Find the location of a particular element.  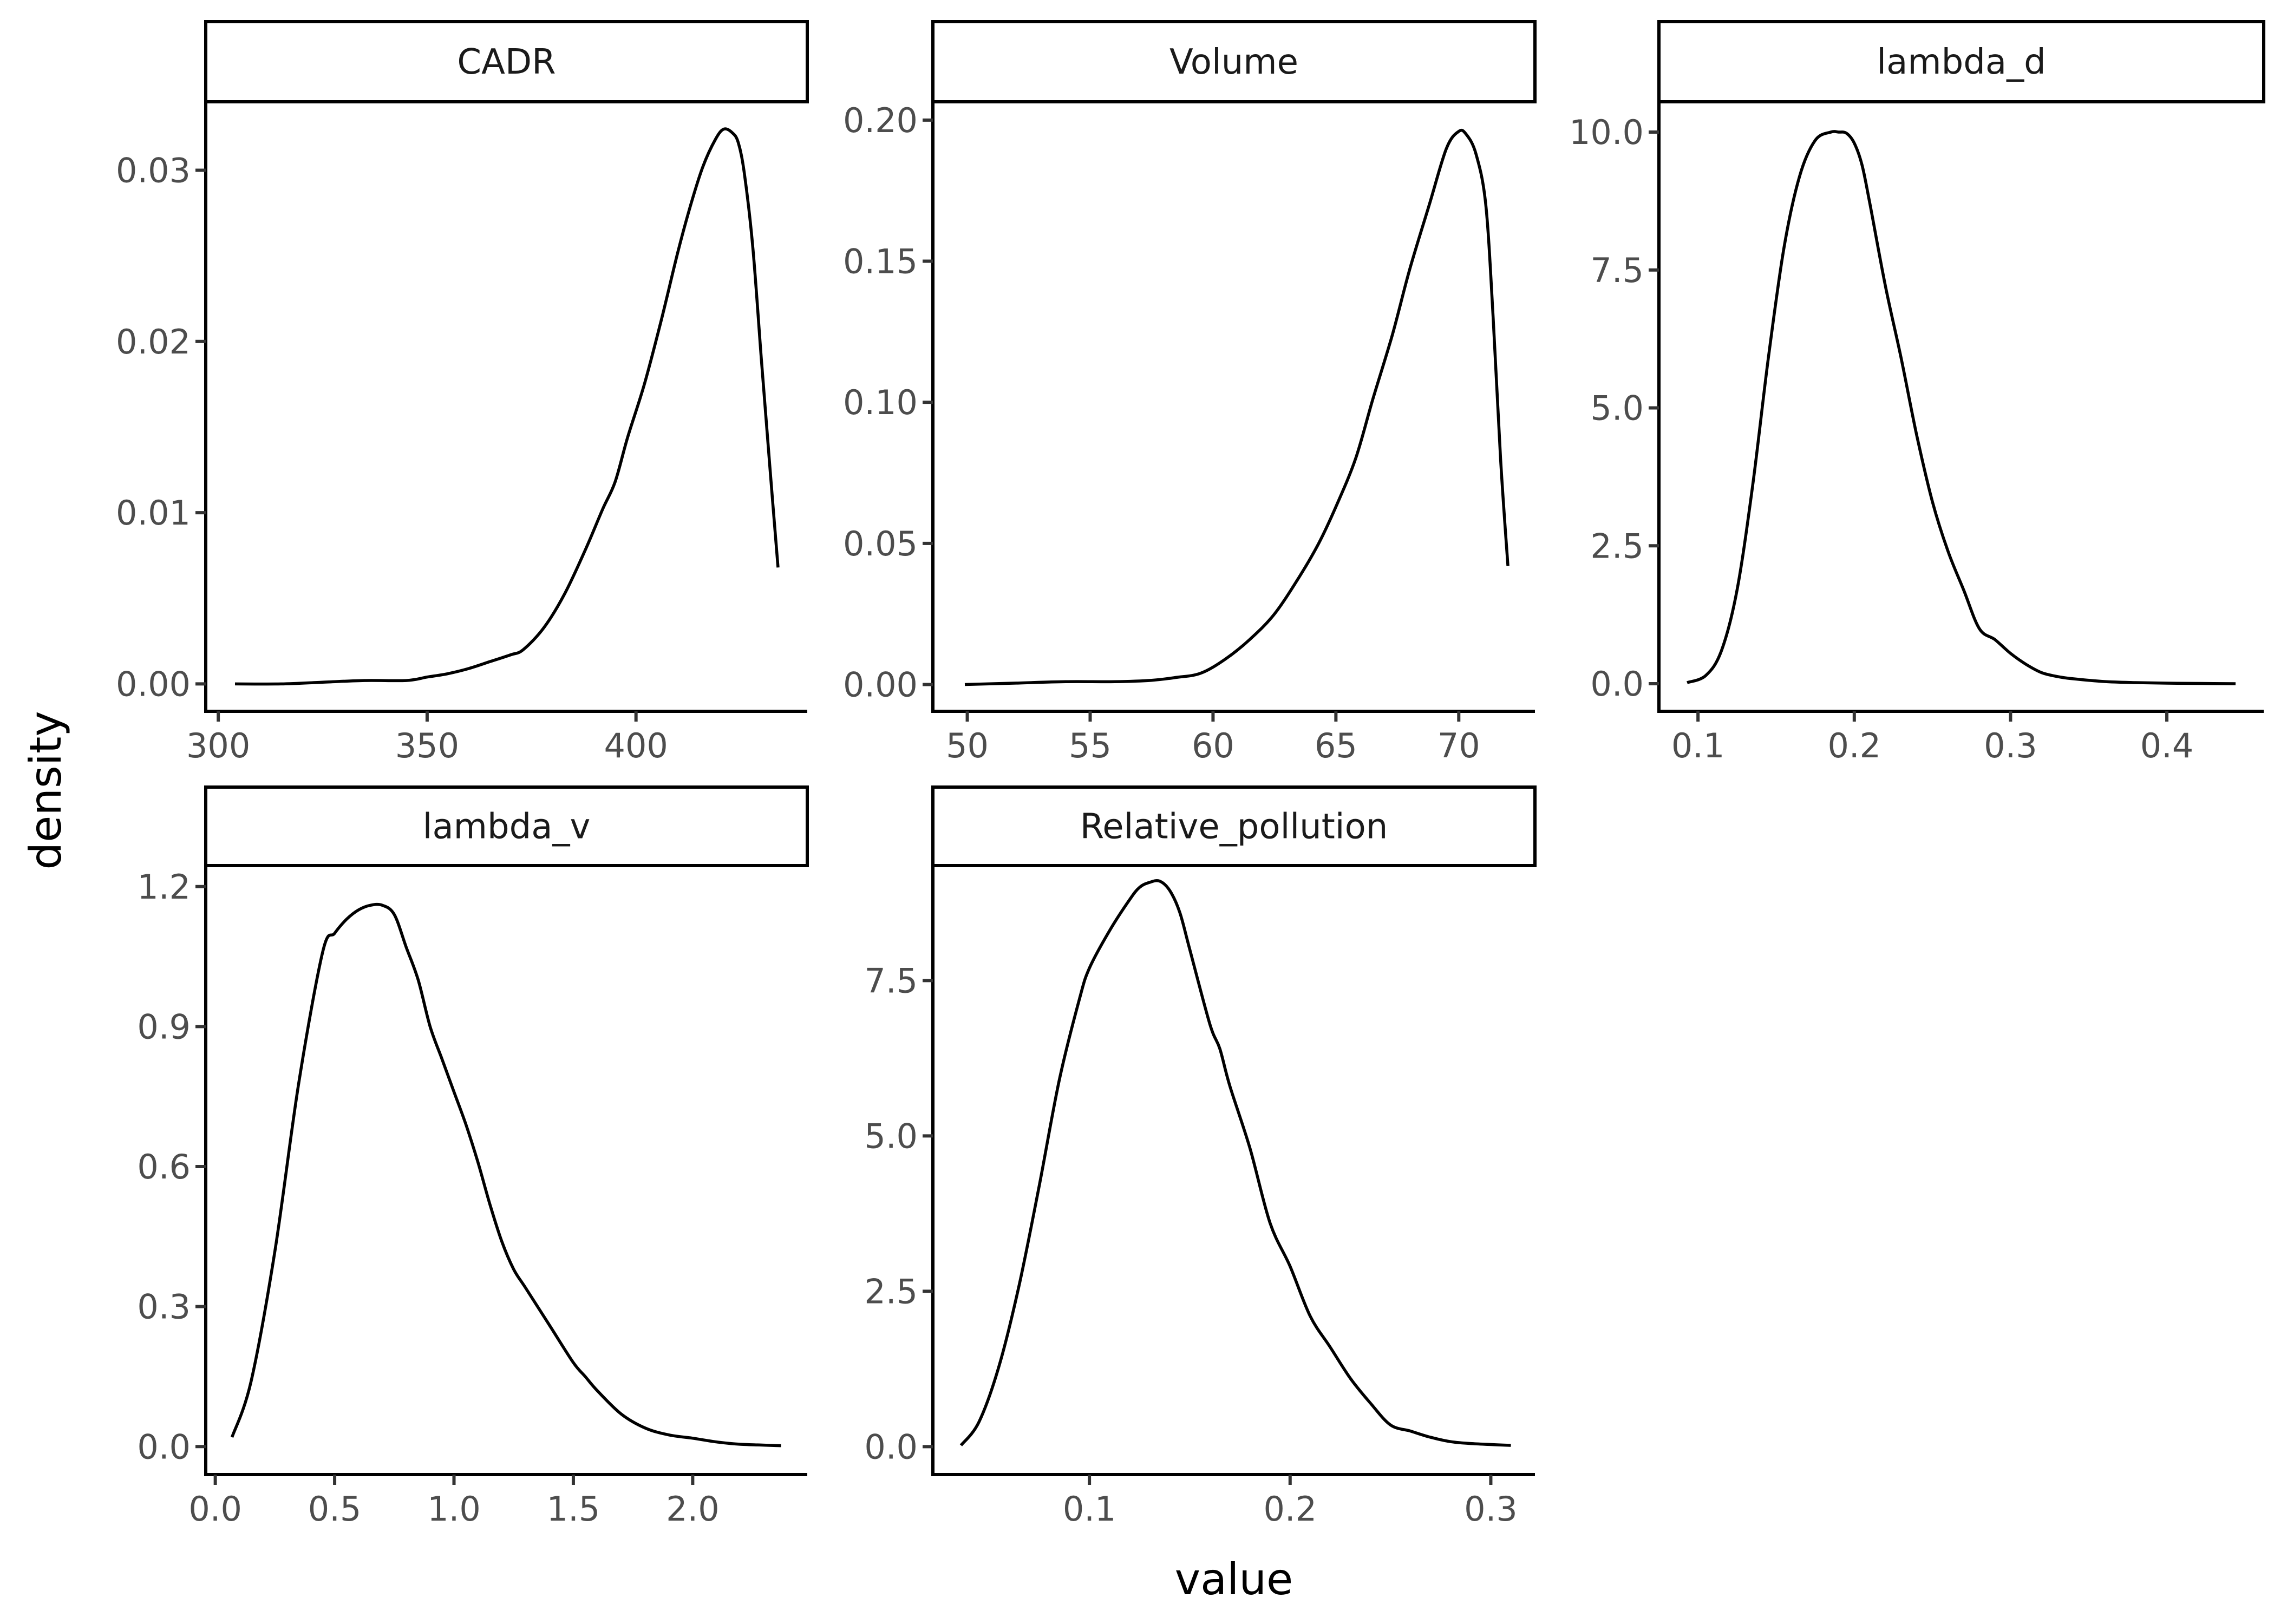

x-tick-label: 400 is located at coordinates (636, 746).